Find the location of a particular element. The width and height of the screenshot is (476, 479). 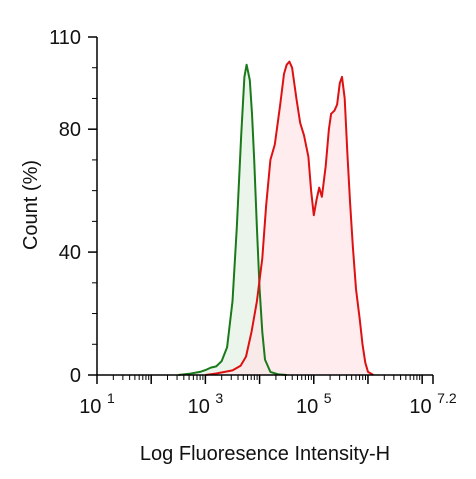

x-tick-label: 10 5 is located at coordinates (314, 404).